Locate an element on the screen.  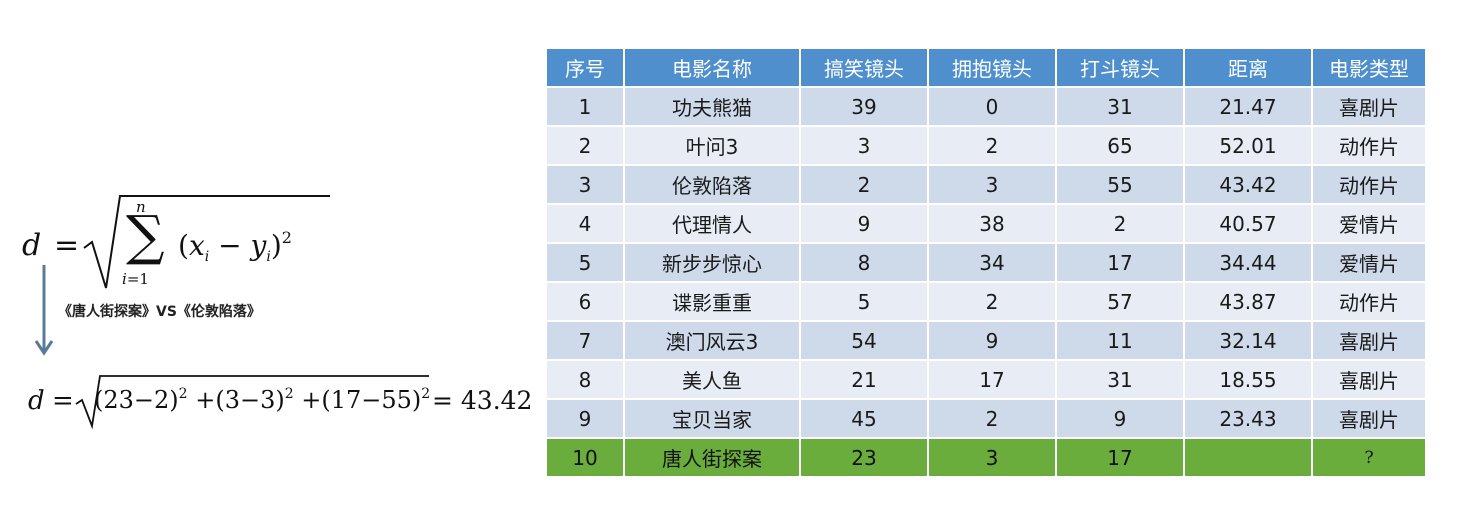
cell-index: 2 is located at coordinates (585, 145).